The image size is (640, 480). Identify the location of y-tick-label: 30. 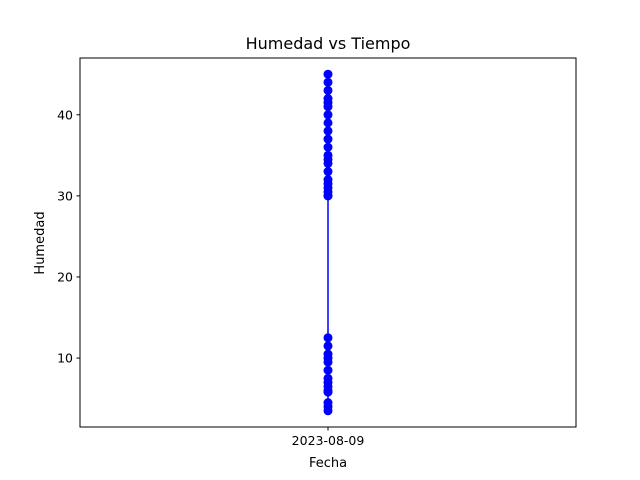
(65, 195).